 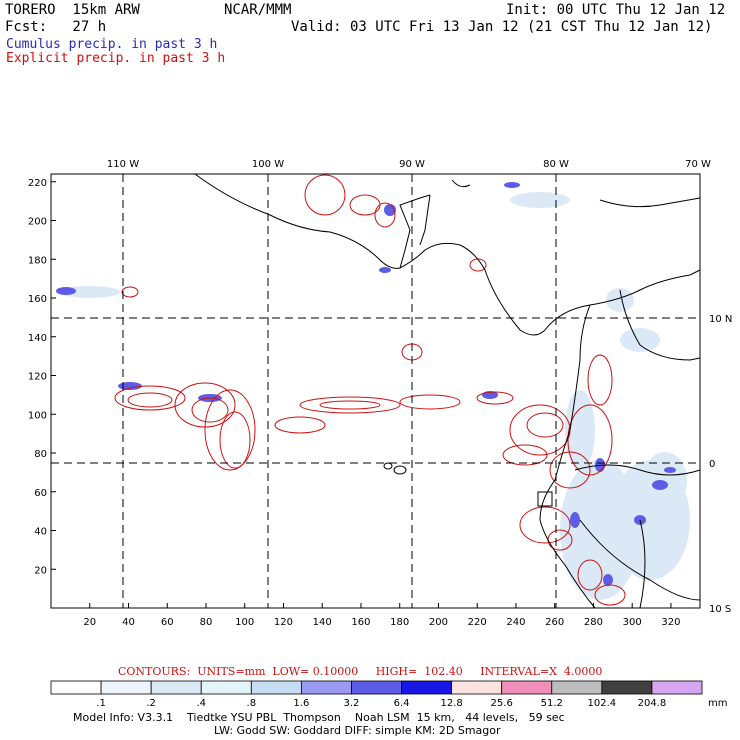 What do you see at coordinates (40, 570) in the screenshot?
I see `y-tick-label: 20` at bounding box center [40, 570].